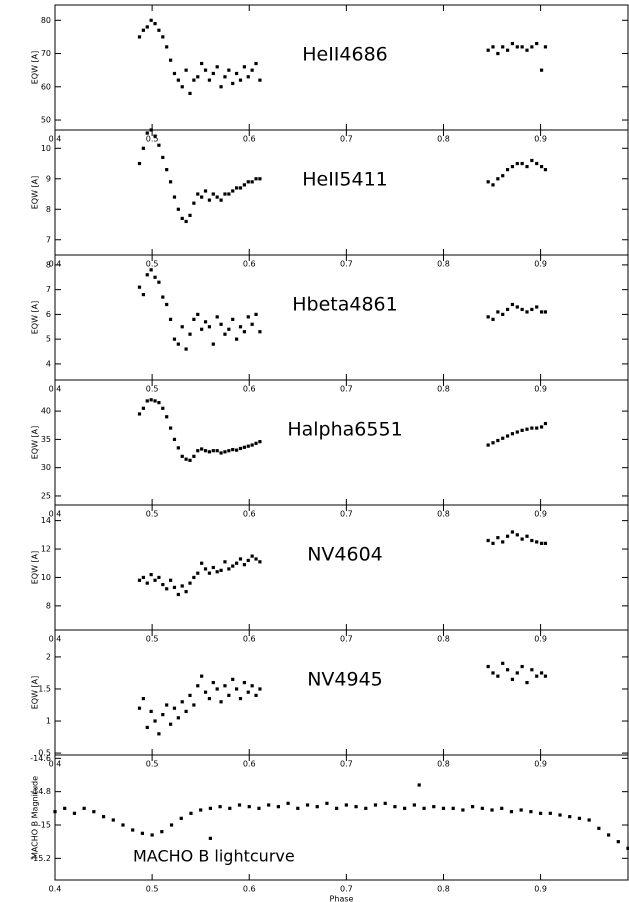 The width and height of the screenshot is (629, 902). What do you see at coordinates (344, 430) in the screenshot?
I see `panel-title: Halpha6551` at bounding box center [344, 430].